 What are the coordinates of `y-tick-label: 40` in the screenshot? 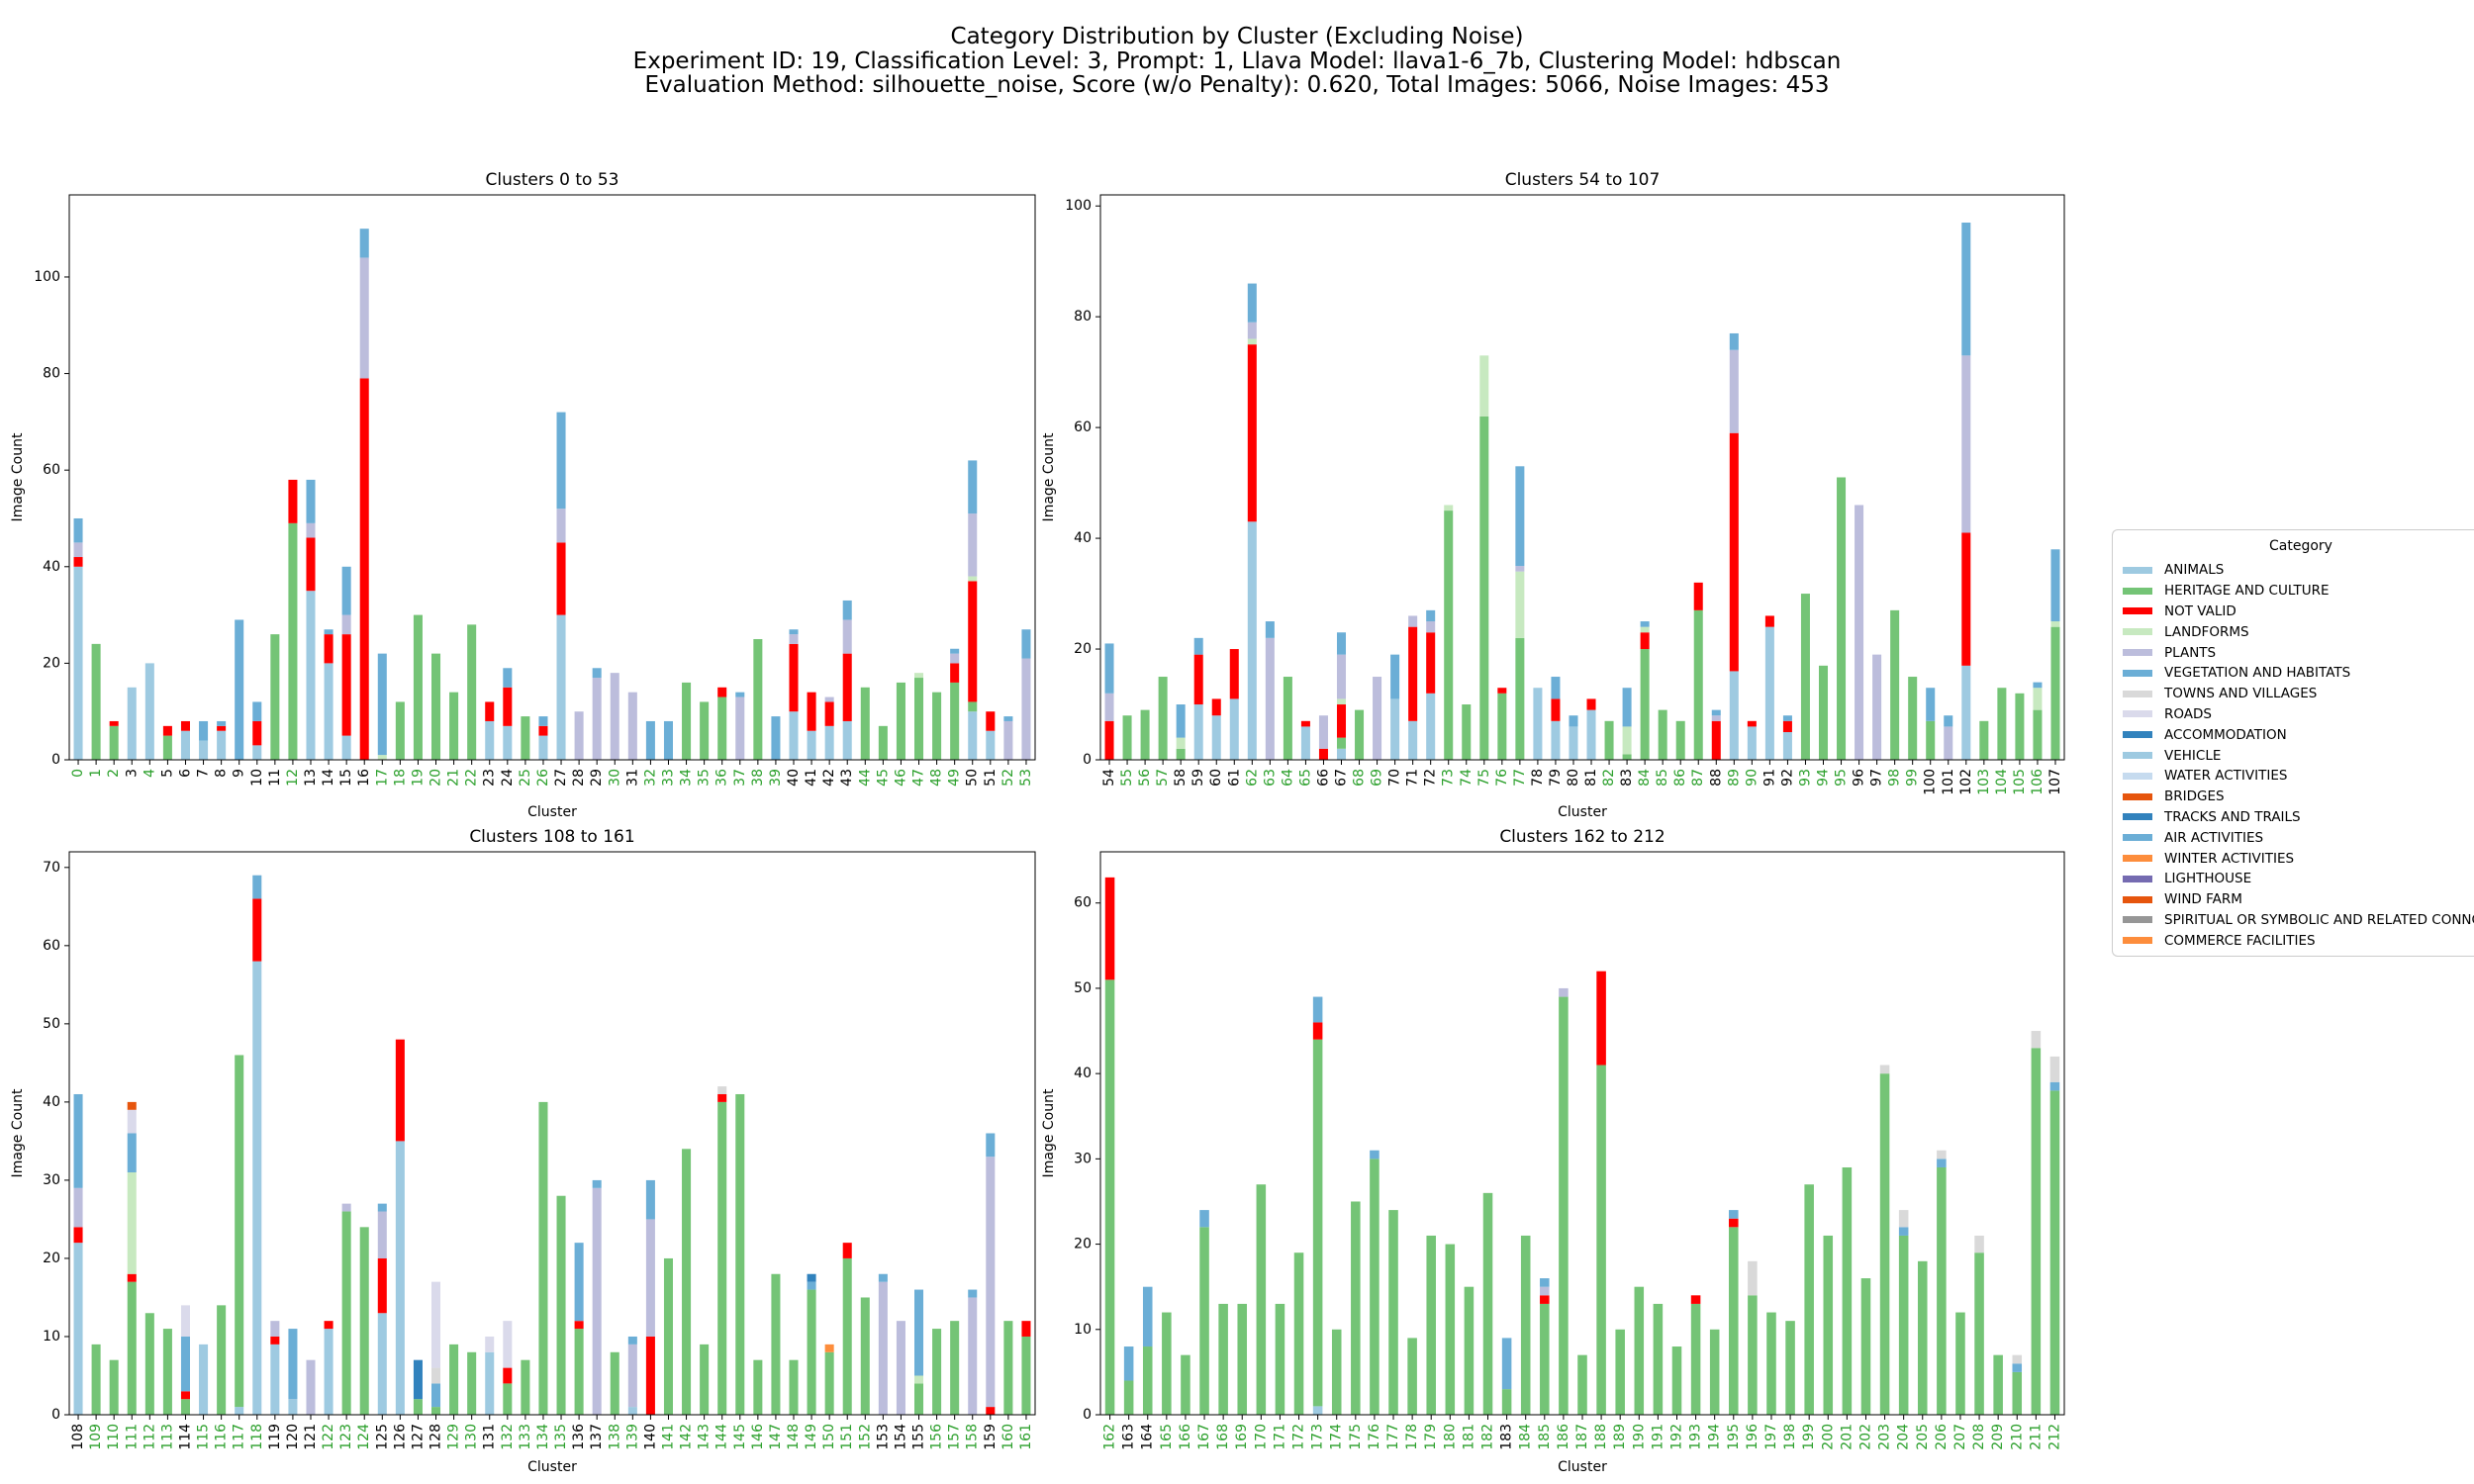 It's located at (1083, 538).